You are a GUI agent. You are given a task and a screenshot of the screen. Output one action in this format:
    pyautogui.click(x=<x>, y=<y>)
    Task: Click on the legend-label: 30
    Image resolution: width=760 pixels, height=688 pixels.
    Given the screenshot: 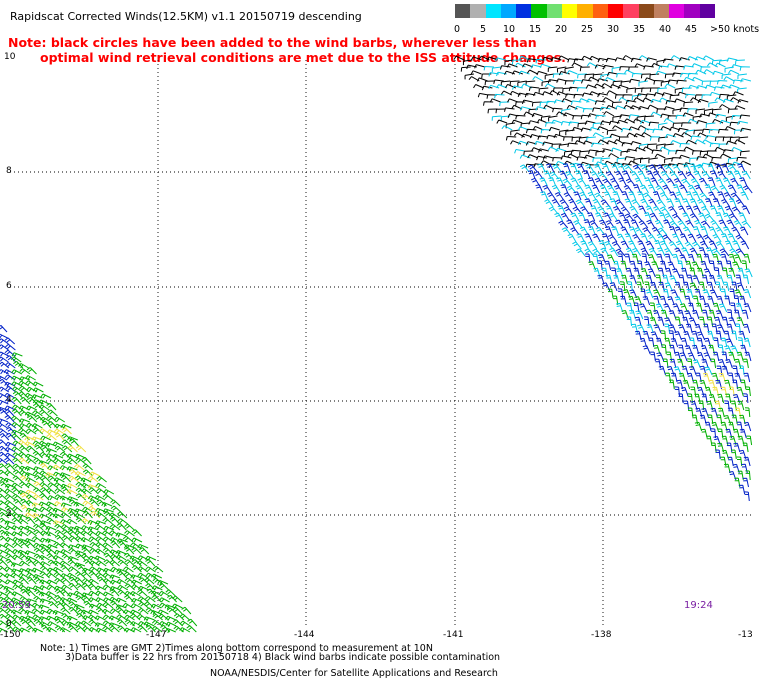 What is the action you would take?
    pyautogui.click(x=613, y=29)
    